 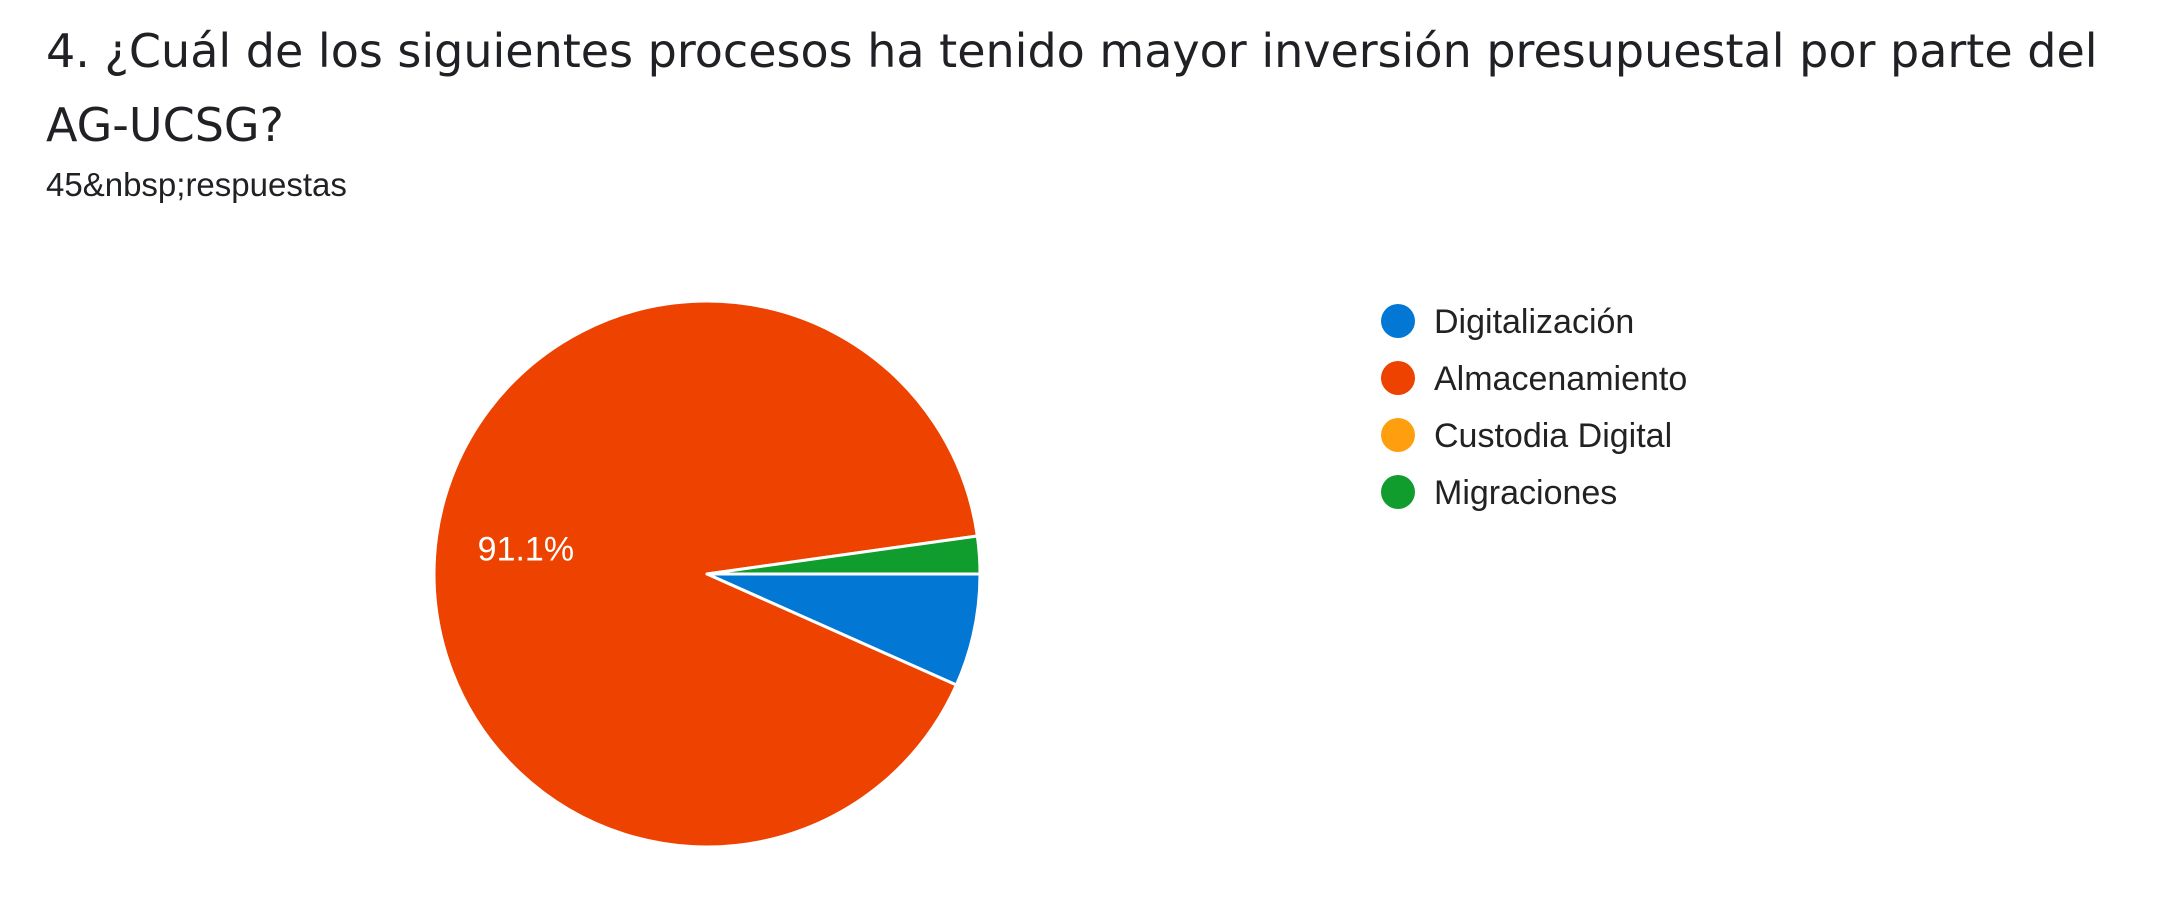 I want to click on pie-slice-digitalizacion, so click(x=843, y=629).